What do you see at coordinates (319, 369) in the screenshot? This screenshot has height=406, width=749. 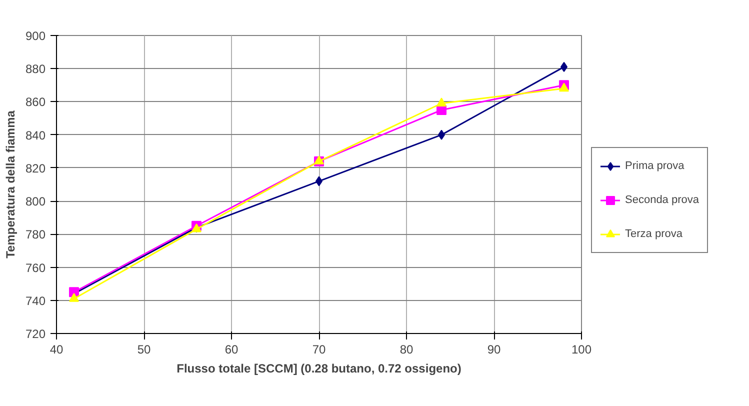 I see `x-axis-title: Flusso totale [SCCM] (0.28 butano, 0.72 ossigeno)` at bounding box center [319, 369].